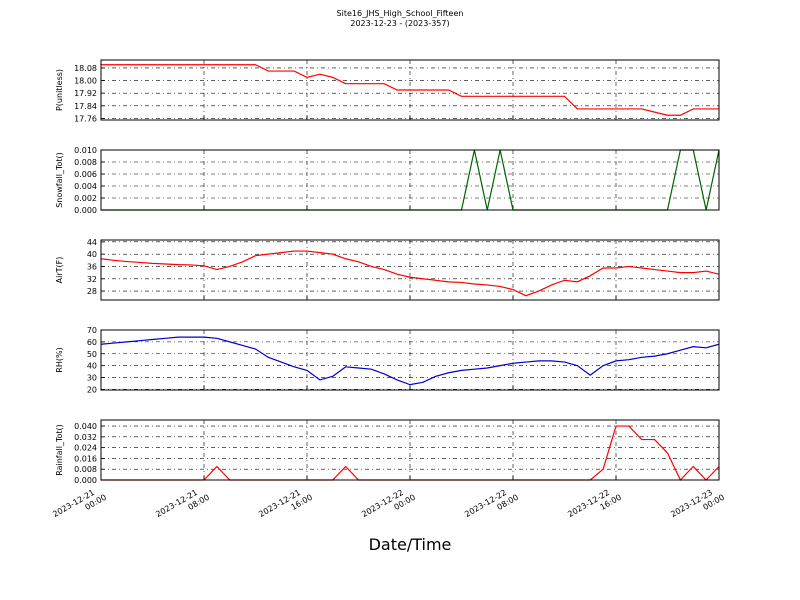  Describe the element at coordinates (85, 198) in the screenshot. I see `y-tick-label: 0.002` at that location.